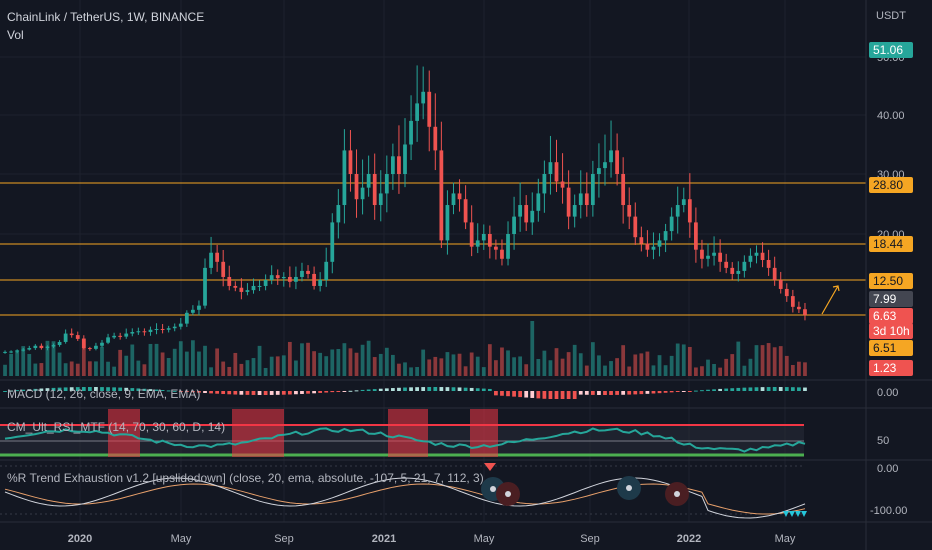 The width and height of the screenshot is (932, 550). What do you see at coordinates (891, 16) in the screenshot?
I see `currency-label: USDT` at bounding box center [891, 16].